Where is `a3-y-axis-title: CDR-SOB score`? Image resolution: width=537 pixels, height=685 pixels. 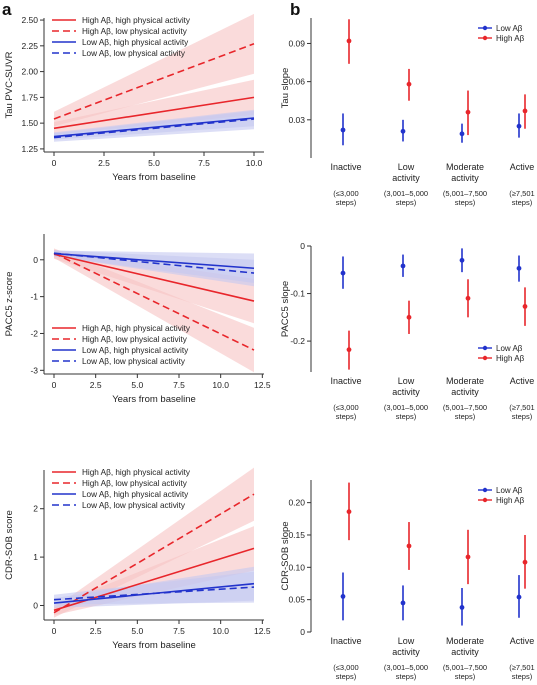
a3-y-axis-title: CDR-SOB score is located at coordinates (9, 545).